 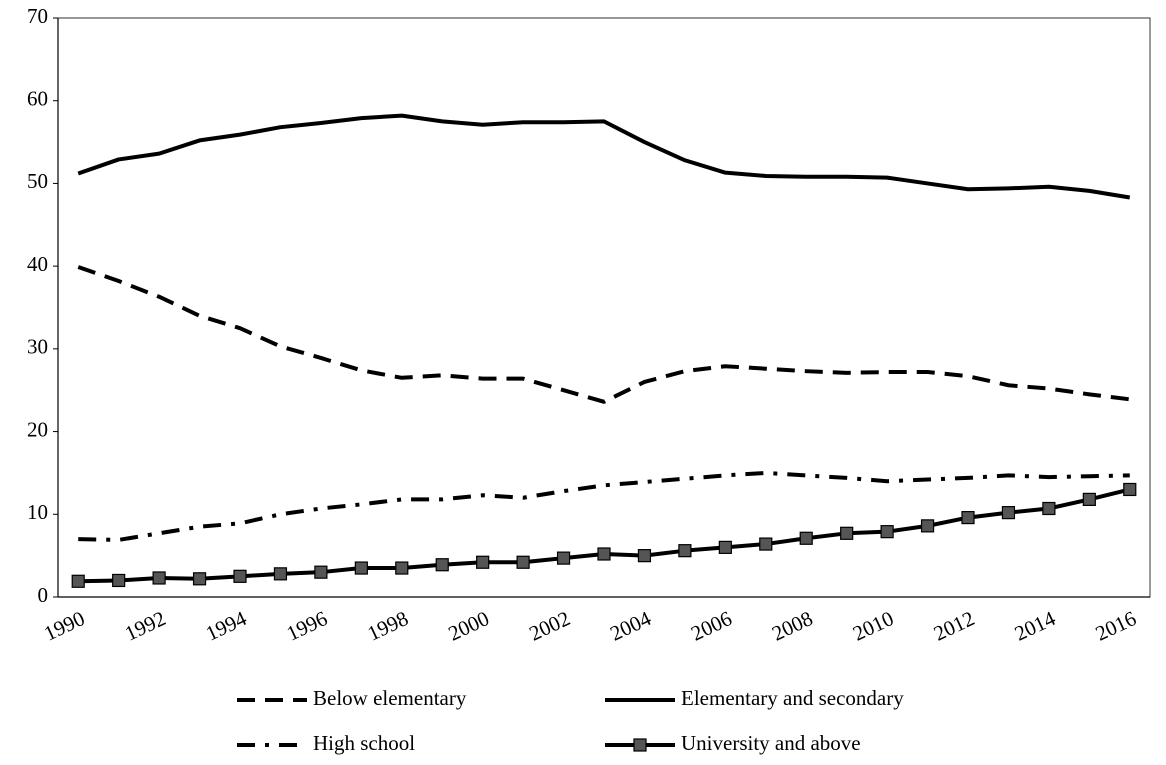 I want to click on y-tick-label: 10, so click(x=37, y=512).